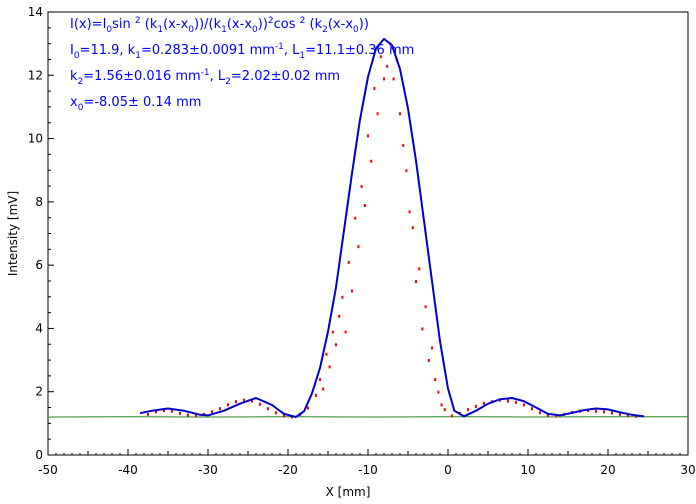 The image size is (696, 504). I want to click on x-tick-label: 0, so click(448, 470).